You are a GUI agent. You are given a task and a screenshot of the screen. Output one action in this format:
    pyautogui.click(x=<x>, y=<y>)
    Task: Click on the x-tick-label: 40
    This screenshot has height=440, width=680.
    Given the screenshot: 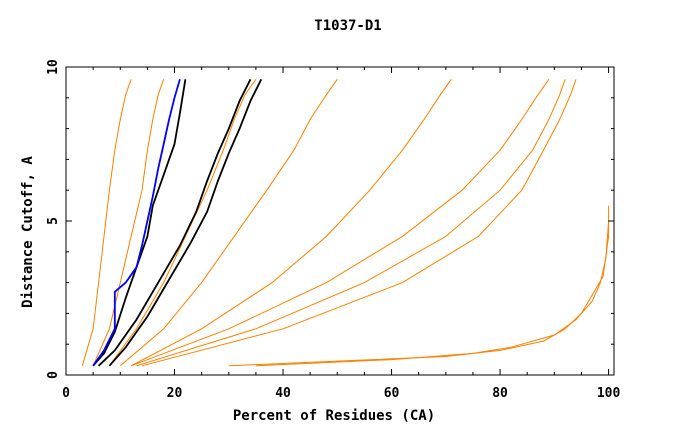 What is the action you would take?
    pyautogui.click(x=283, y=393)
    